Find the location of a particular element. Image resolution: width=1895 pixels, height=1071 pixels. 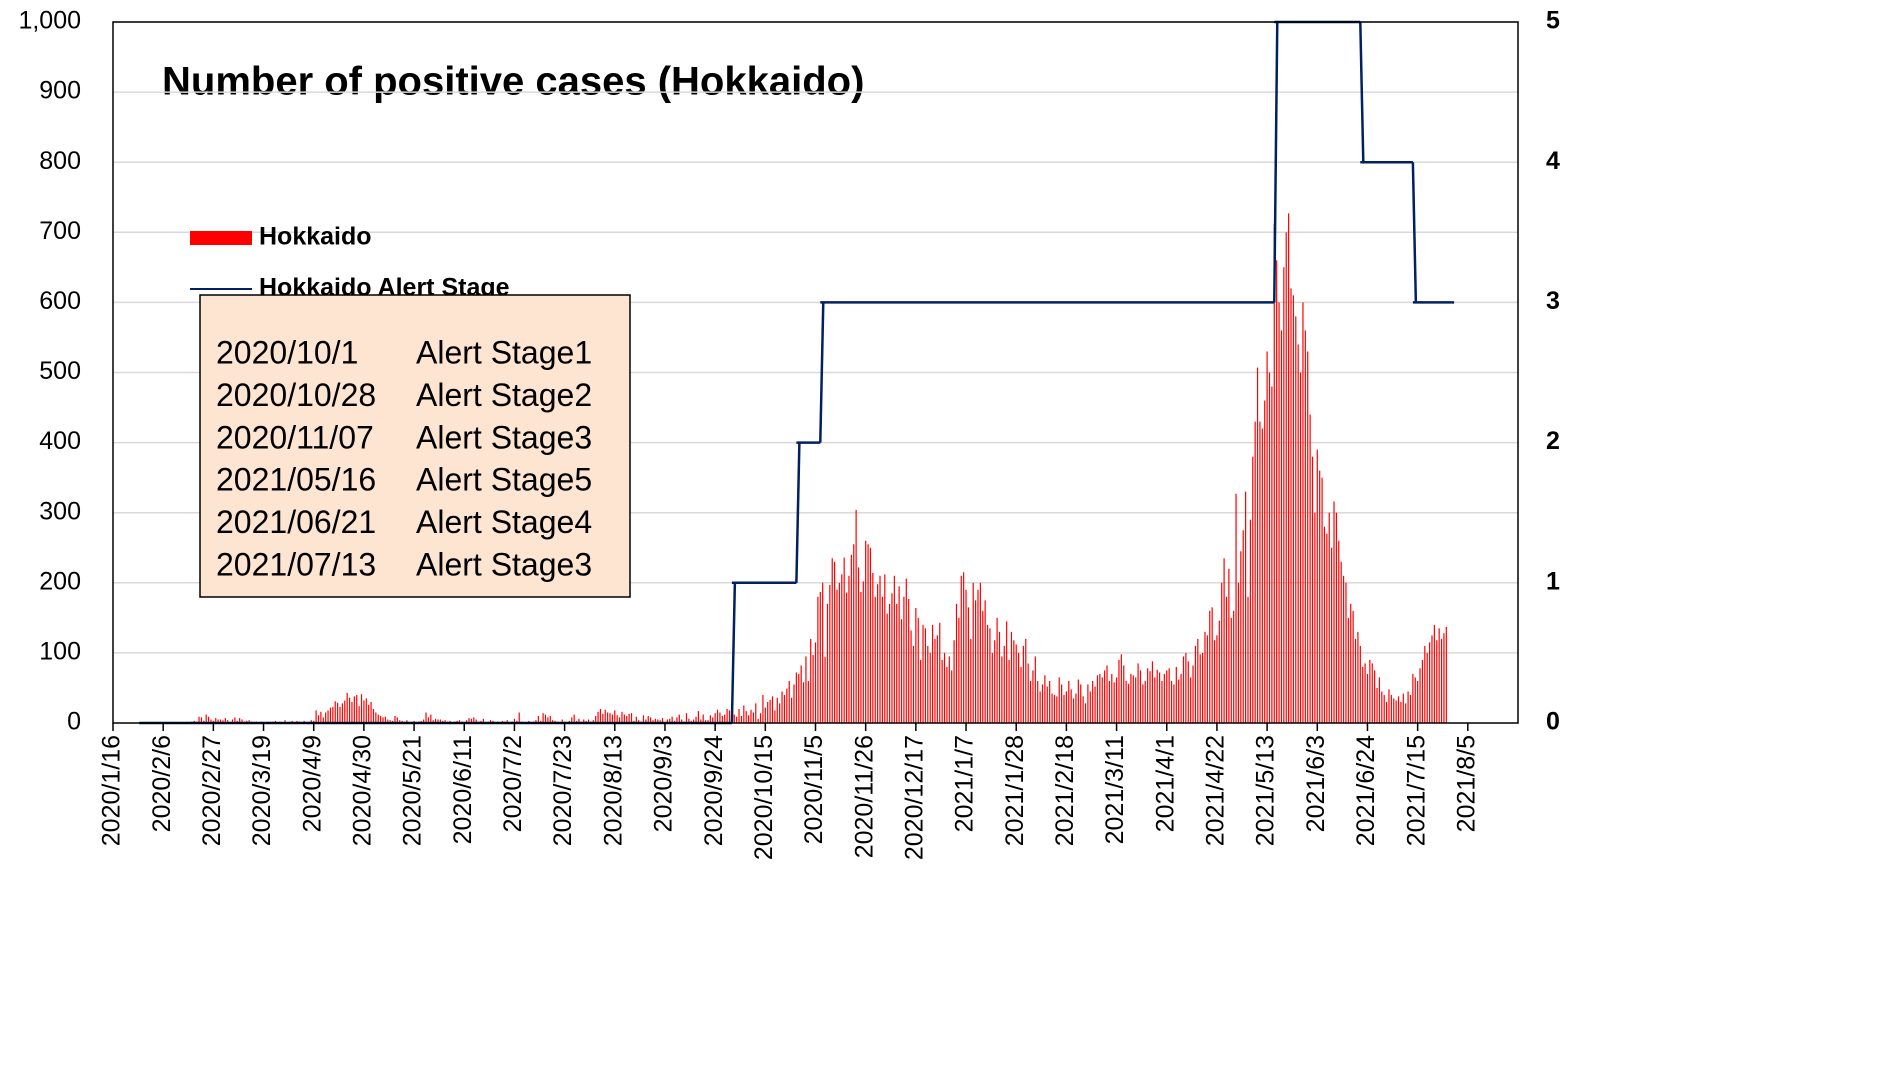

x-tick-label: 2021/6/3 is located at coordinates (1316, 783).